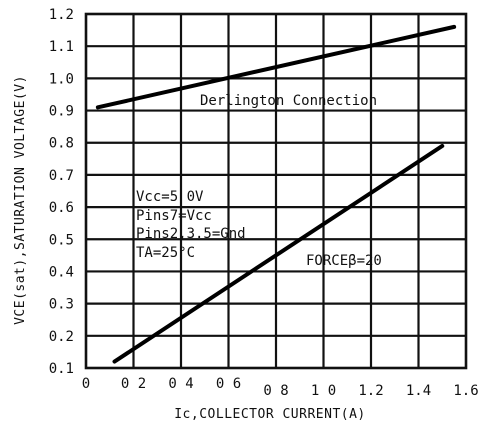 The height and width of the screenshot is (433, 493). I want to click on y-tick-label: 0.3, so click(61, 305).